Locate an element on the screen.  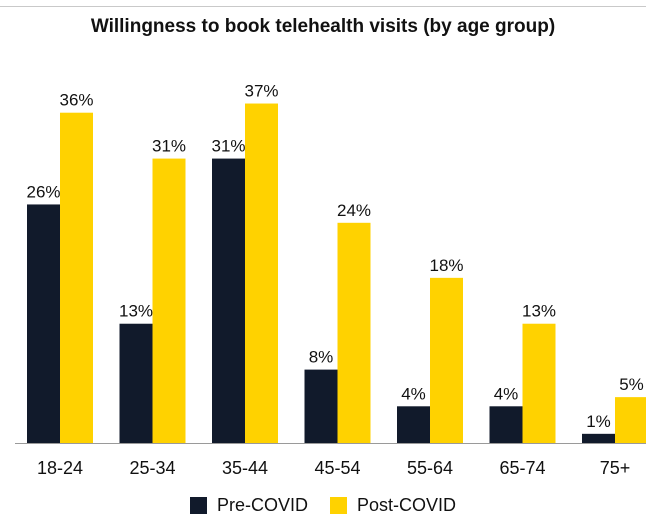
data-label-pre-covid-18-24: 26% is located at coordinates (43, 191).